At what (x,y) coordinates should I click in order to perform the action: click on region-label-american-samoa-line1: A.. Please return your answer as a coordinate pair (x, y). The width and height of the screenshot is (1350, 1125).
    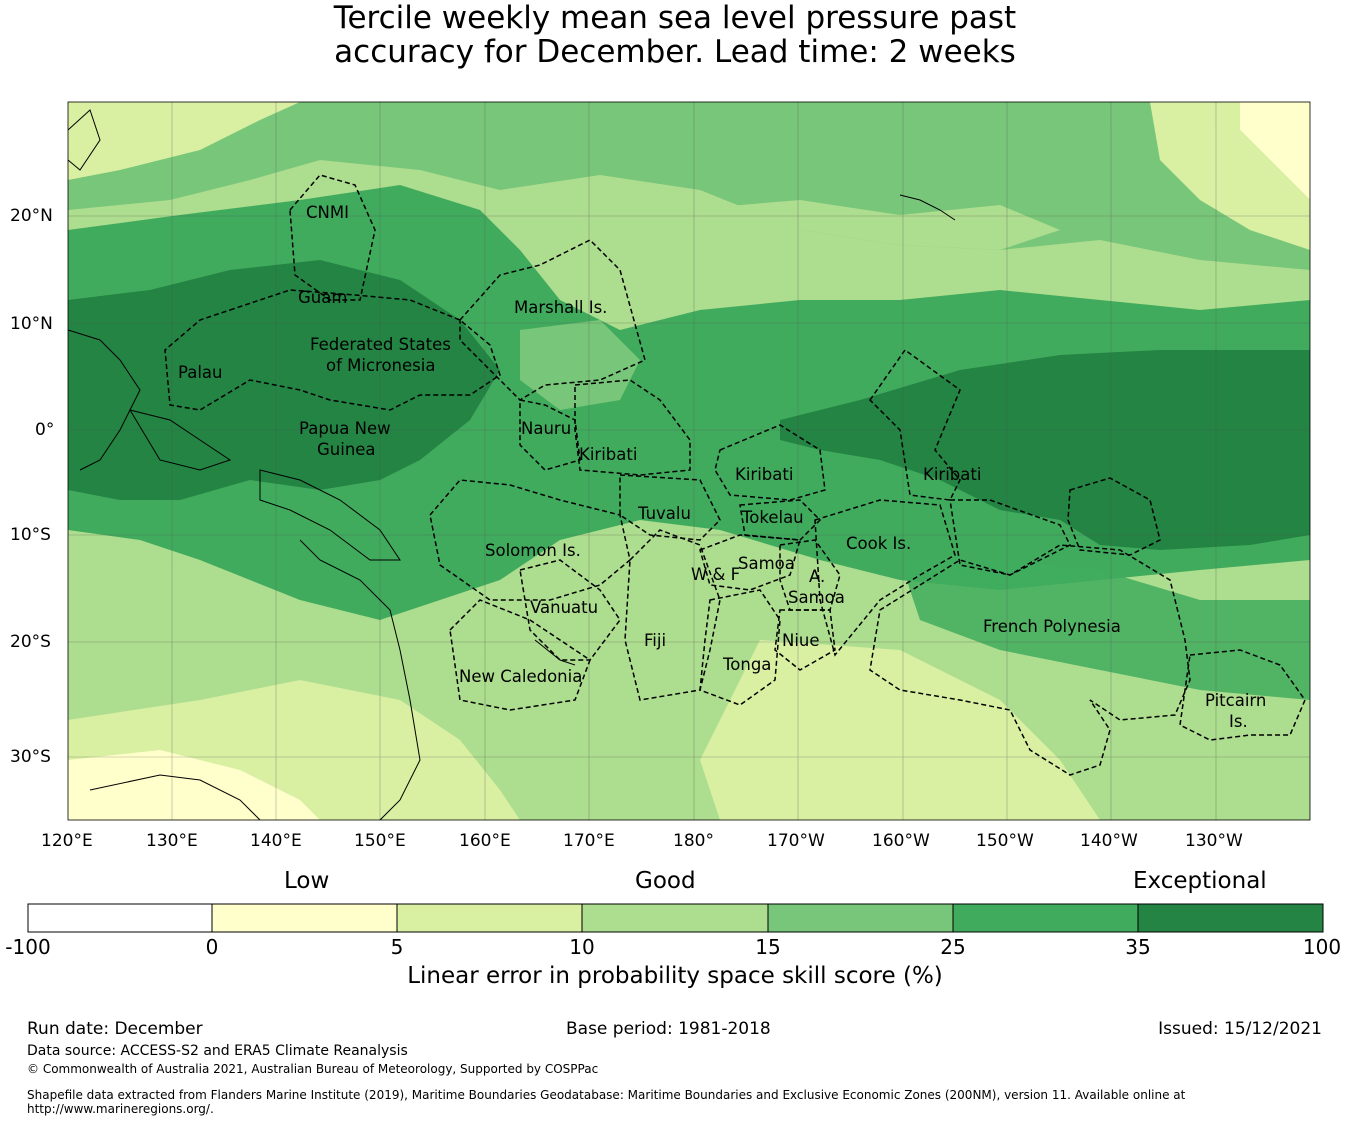
    Looking at the image, I should click on (817, 576).